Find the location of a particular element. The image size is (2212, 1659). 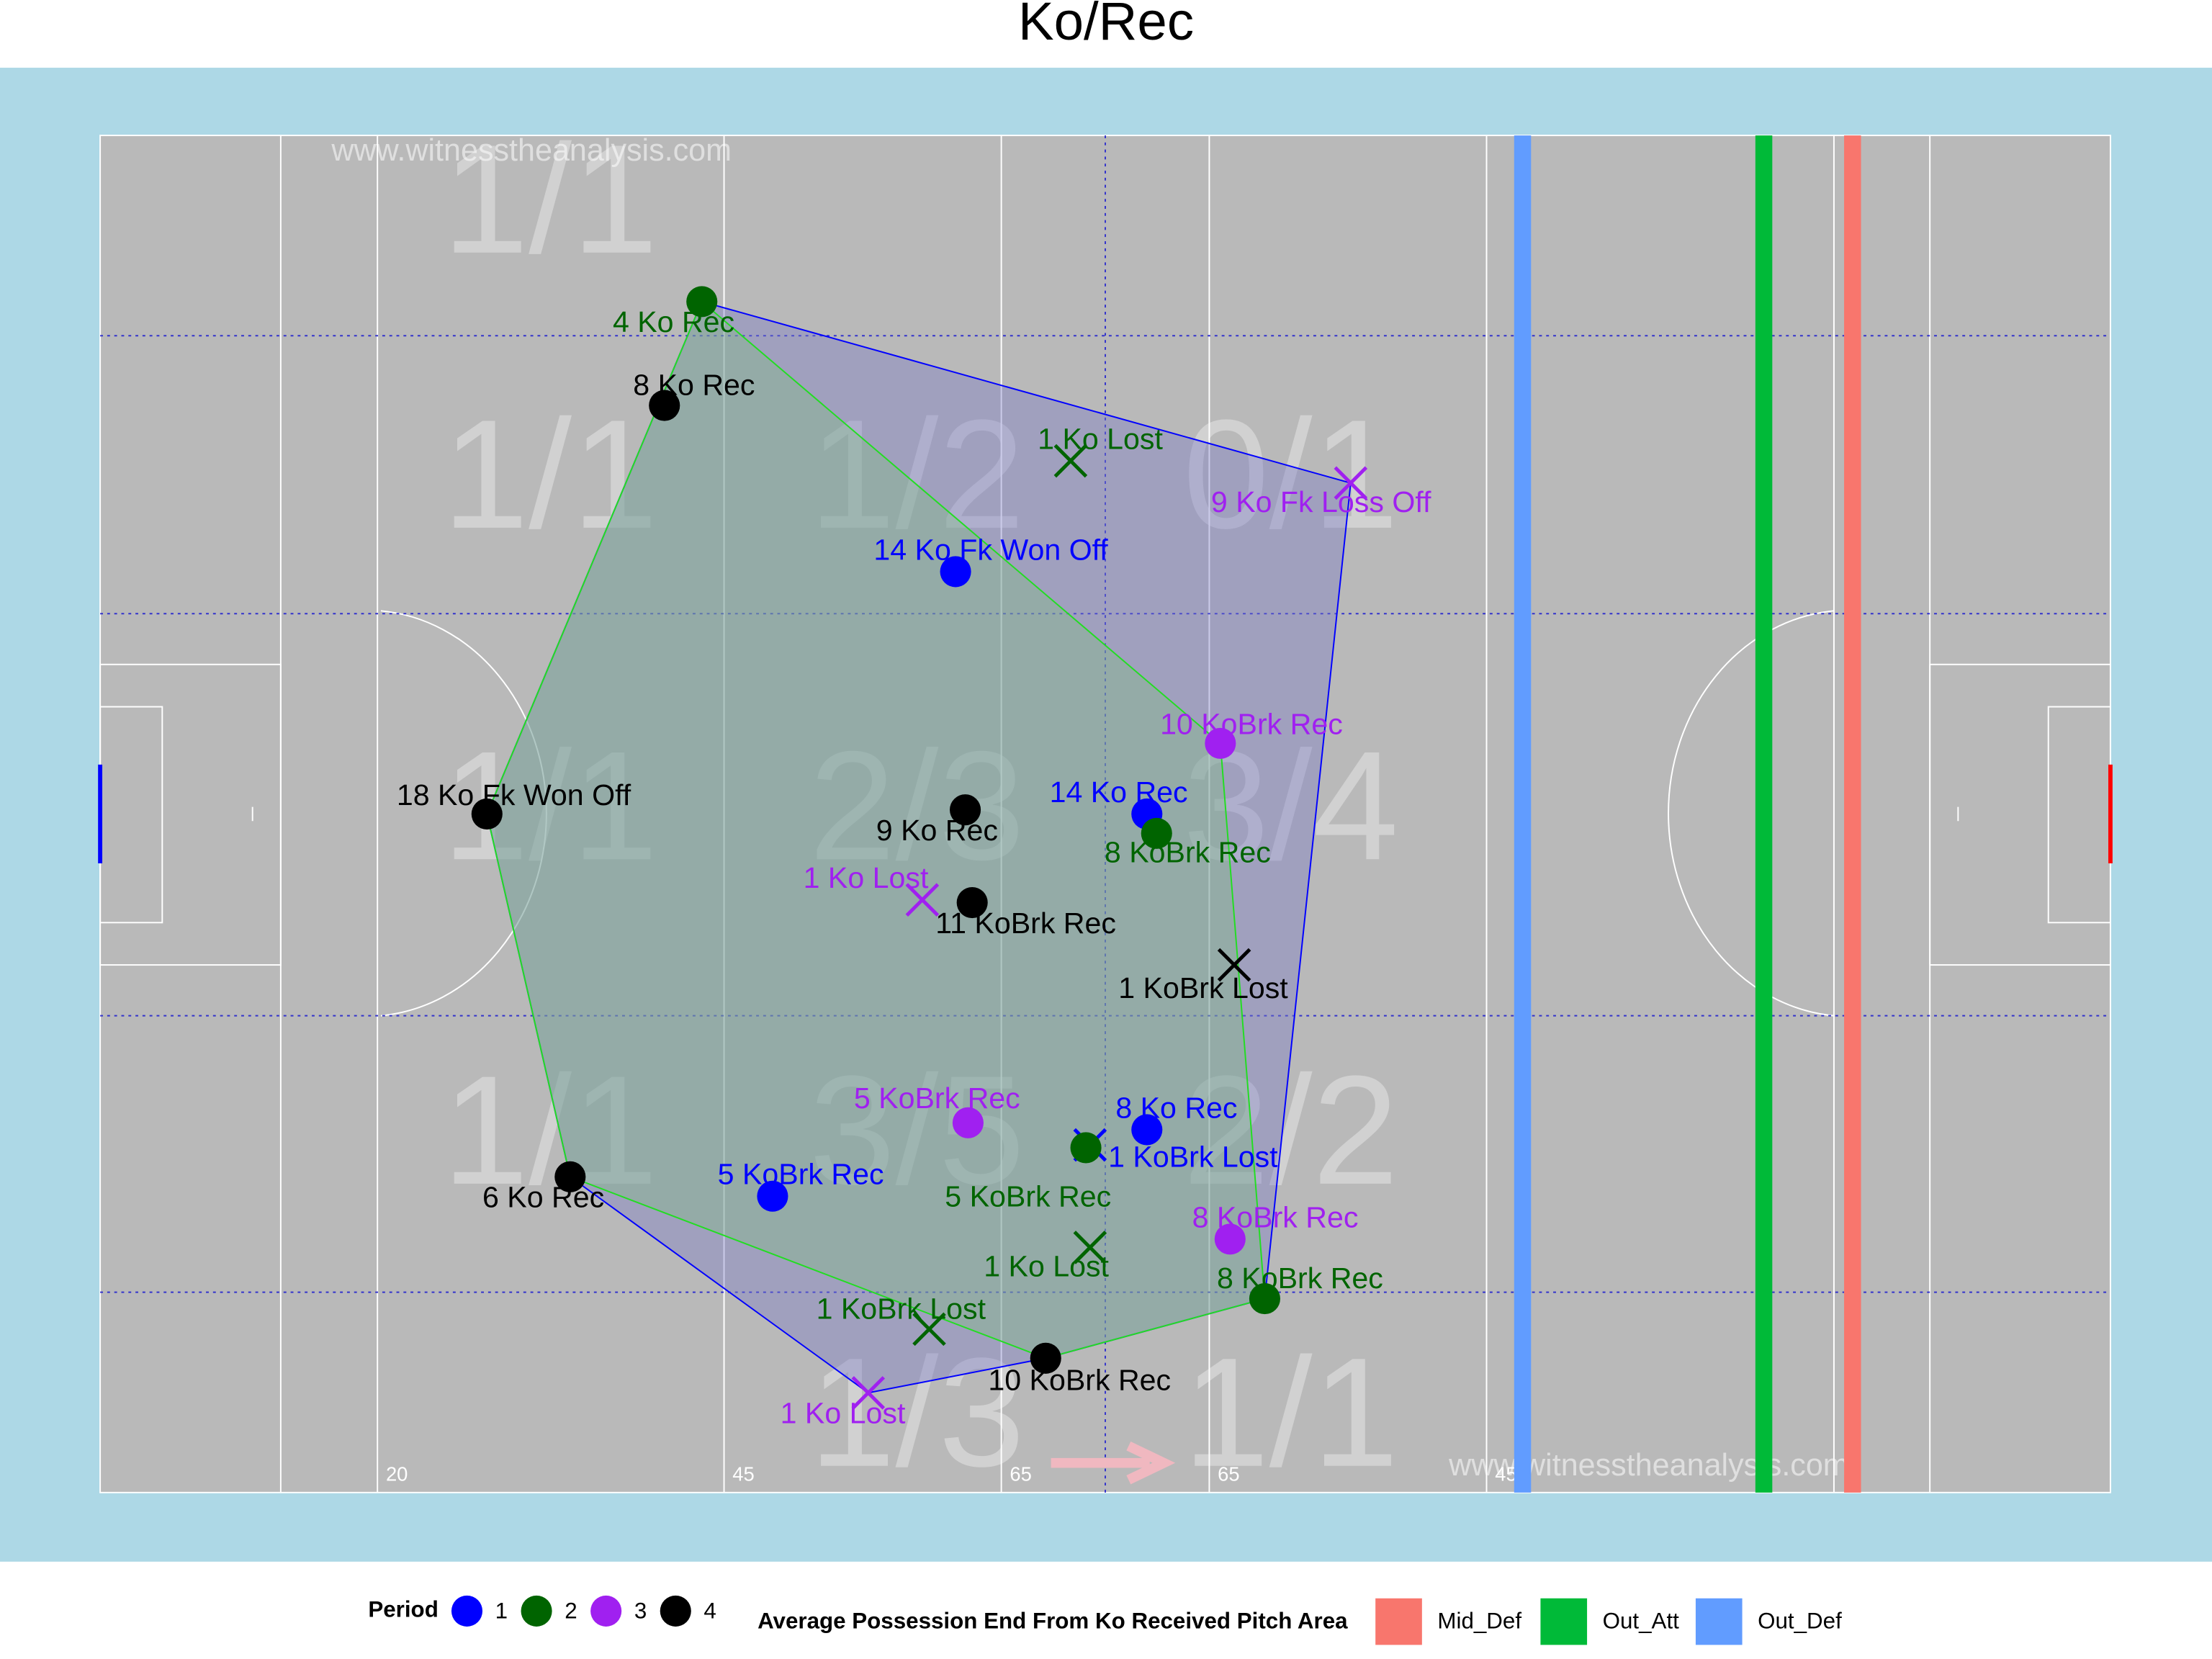

point-label: 6 Ko Rec is located at coordinates (543, 1198).